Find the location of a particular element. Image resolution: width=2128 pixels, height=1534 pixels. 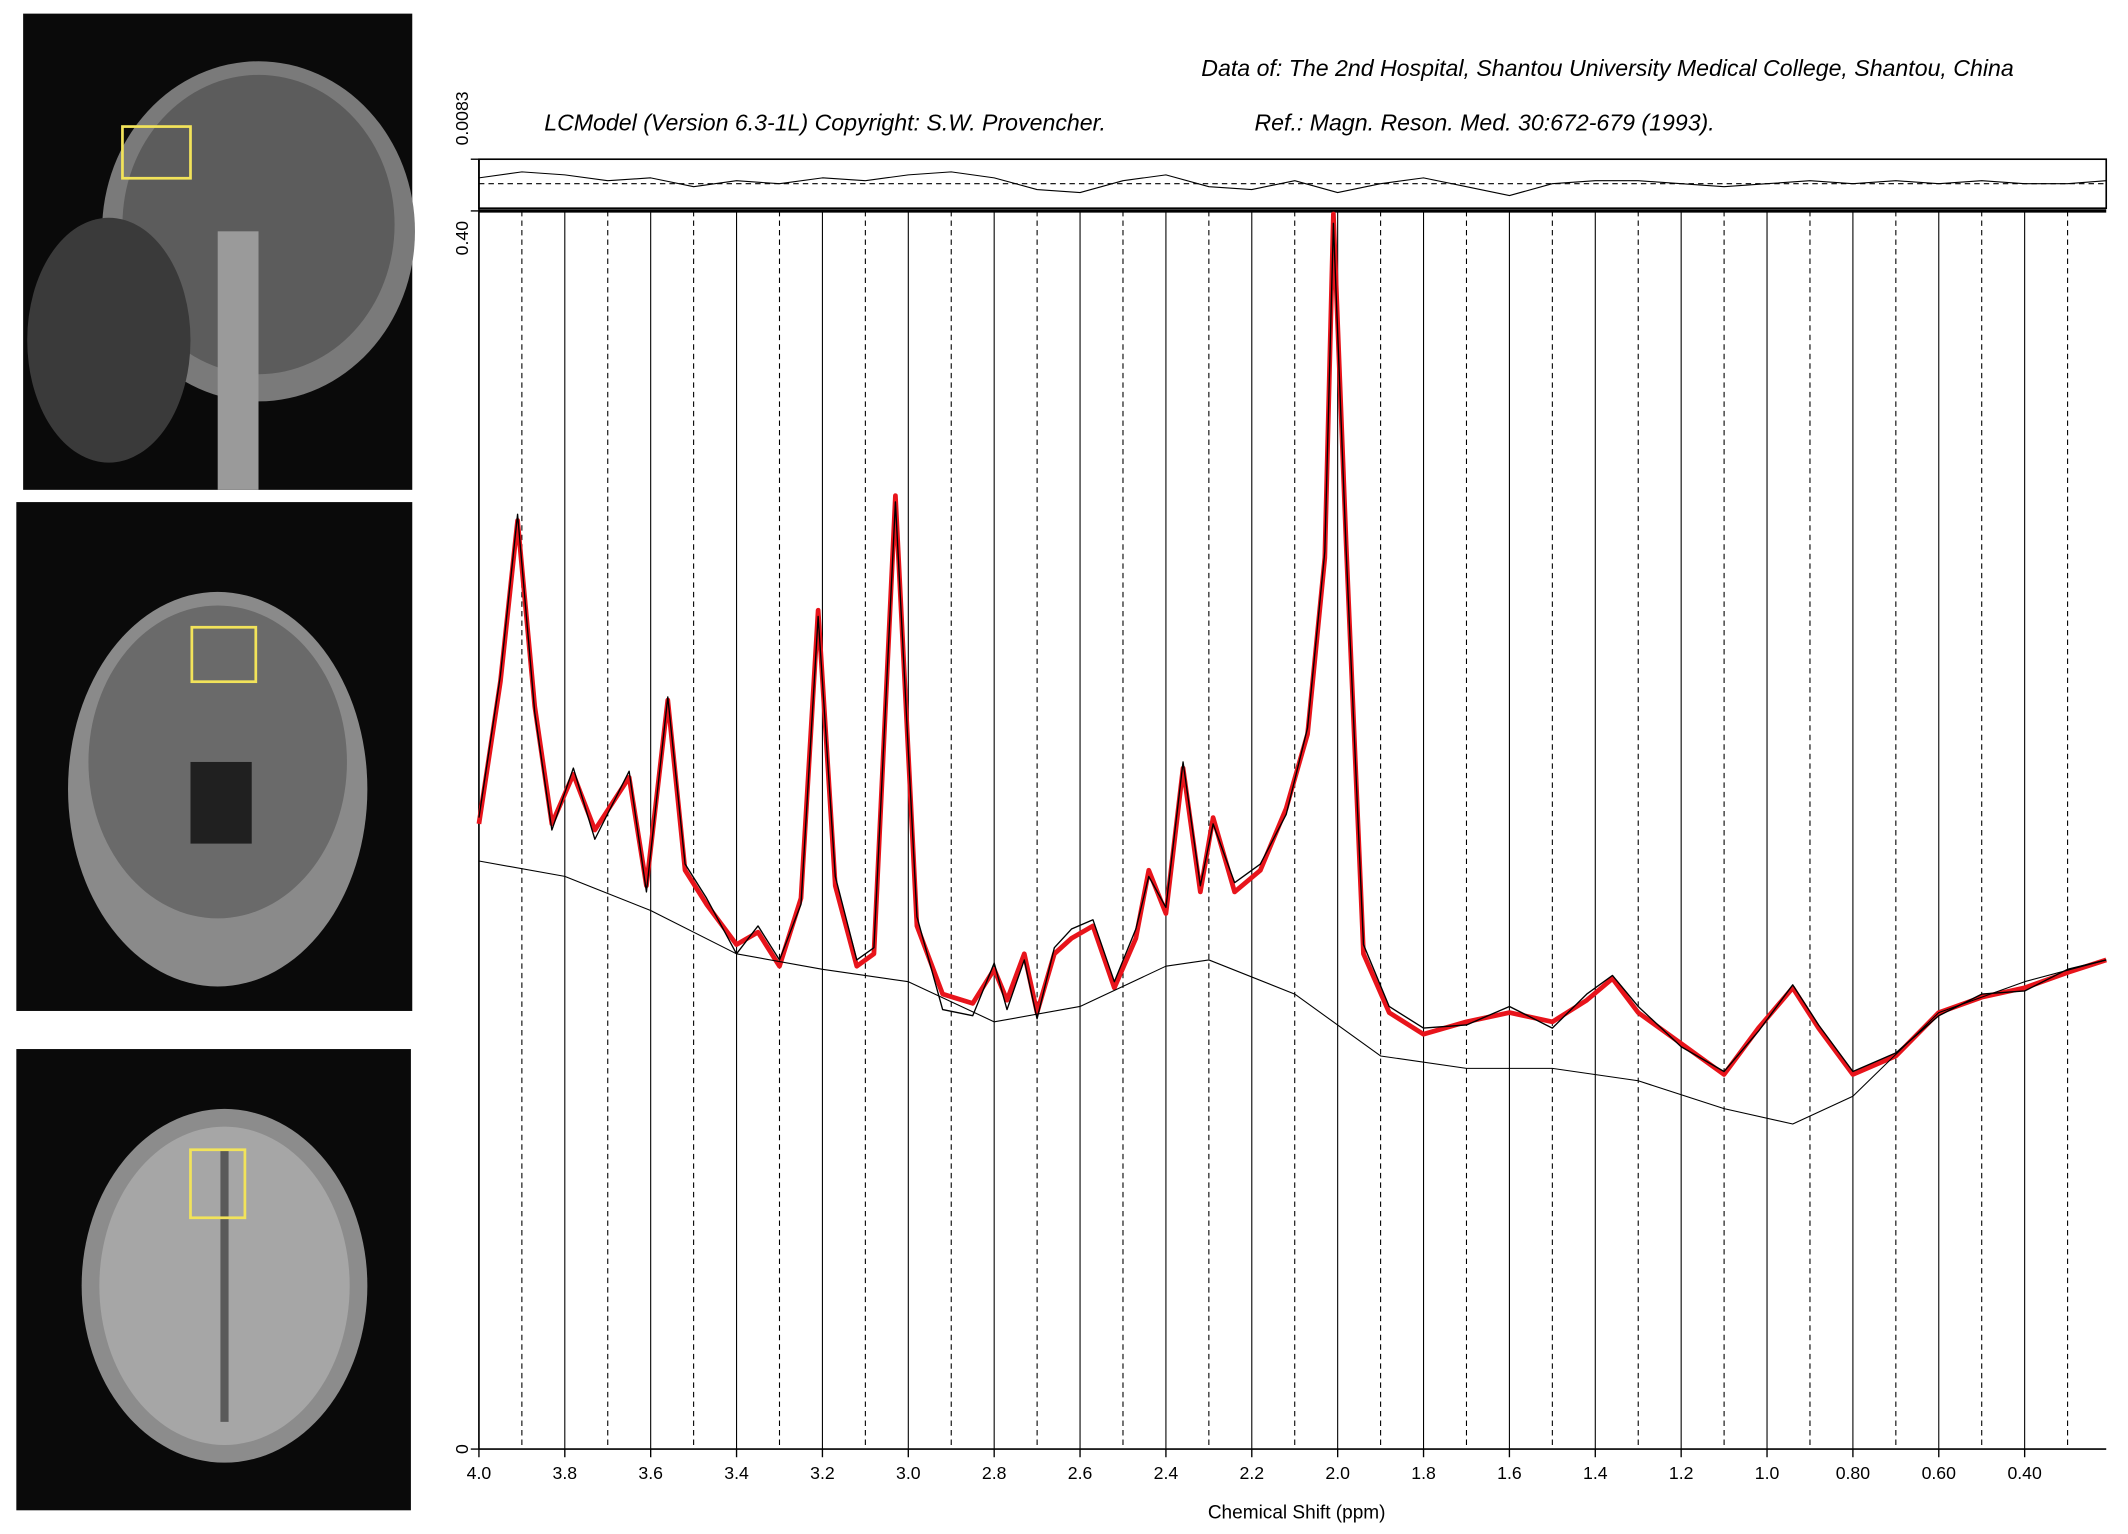

x-tick-label: 0.60 is located at coordinates (1939, 1473).